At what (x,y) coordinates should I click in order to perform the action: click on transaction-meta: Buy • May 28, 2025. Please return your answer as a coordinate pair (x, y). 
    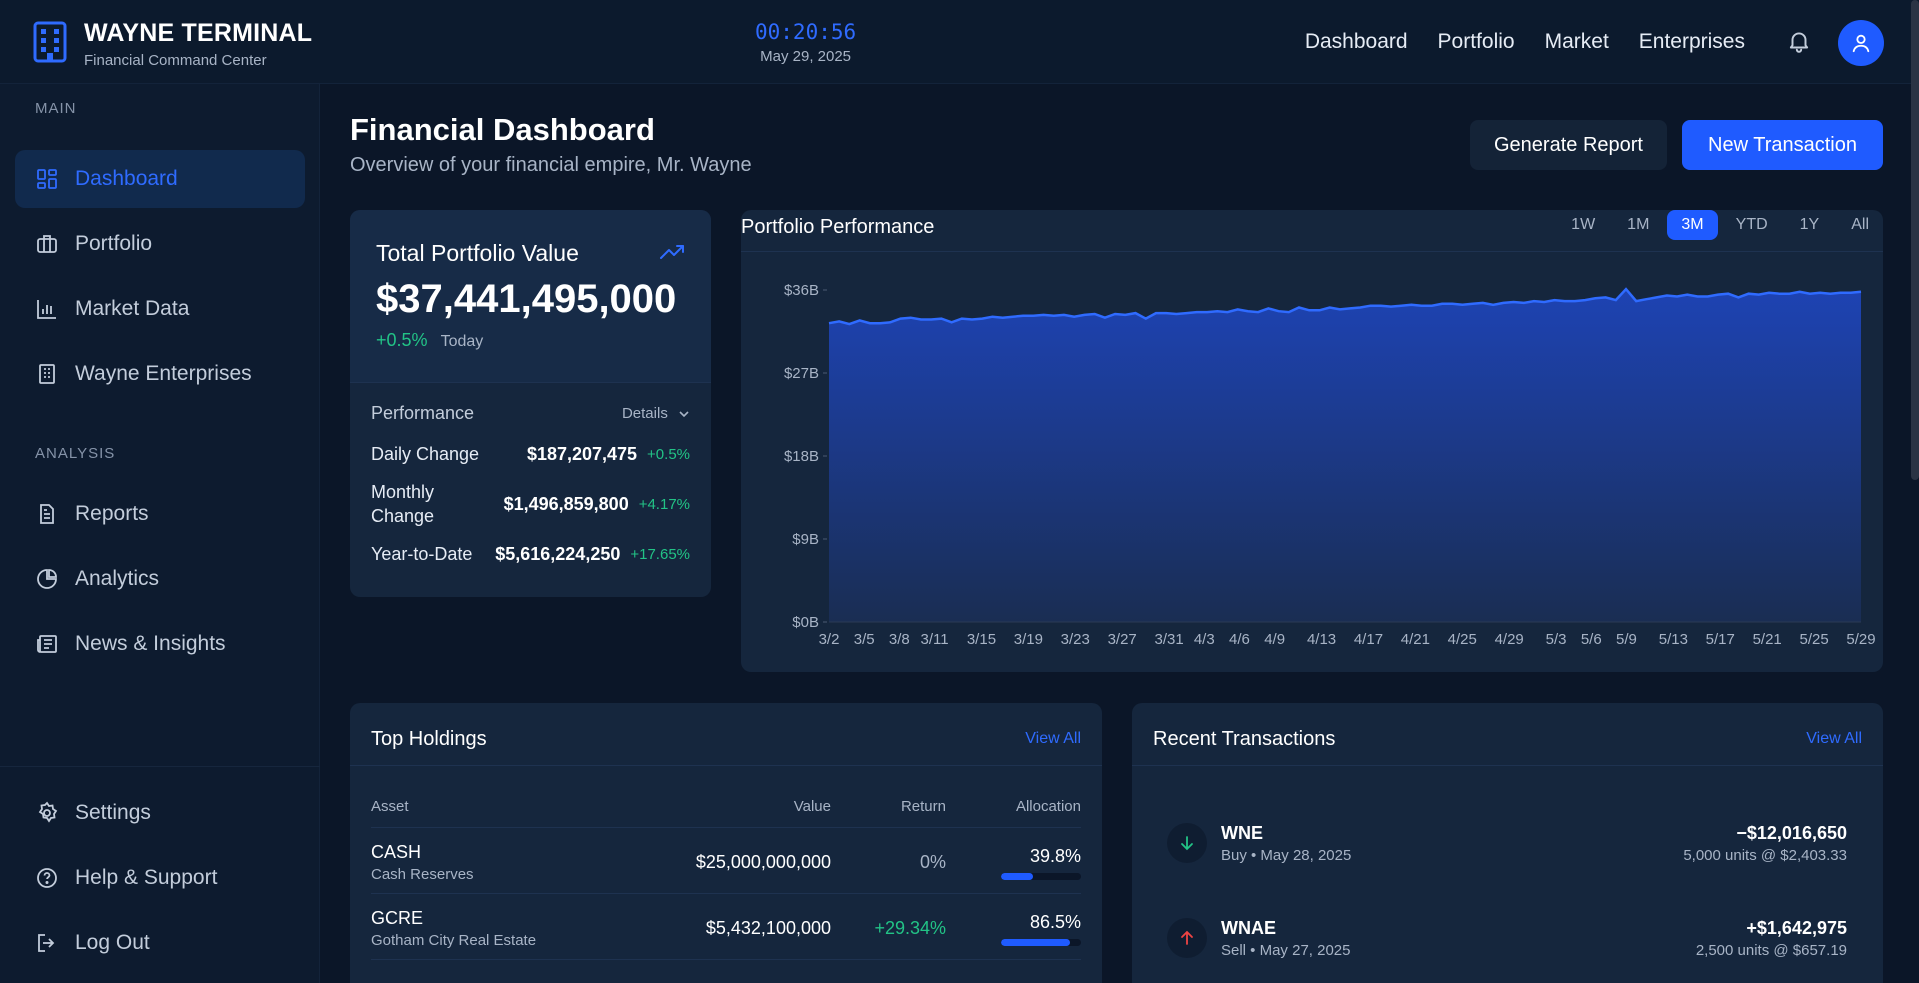
    Looking at the image, I should click on (1286, 855).